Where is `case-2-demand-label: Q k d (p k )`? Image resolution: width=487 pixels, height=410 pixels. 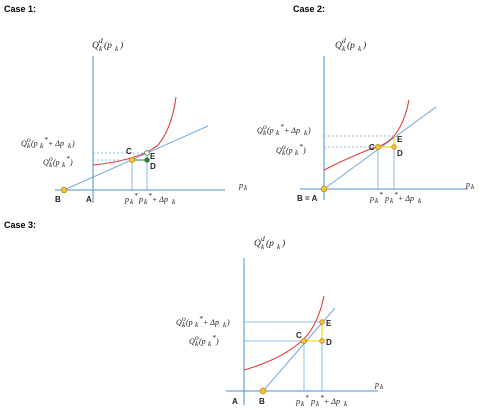 case-2-demand-label: Q k d (p k ) is located at coordinates (350, 44).